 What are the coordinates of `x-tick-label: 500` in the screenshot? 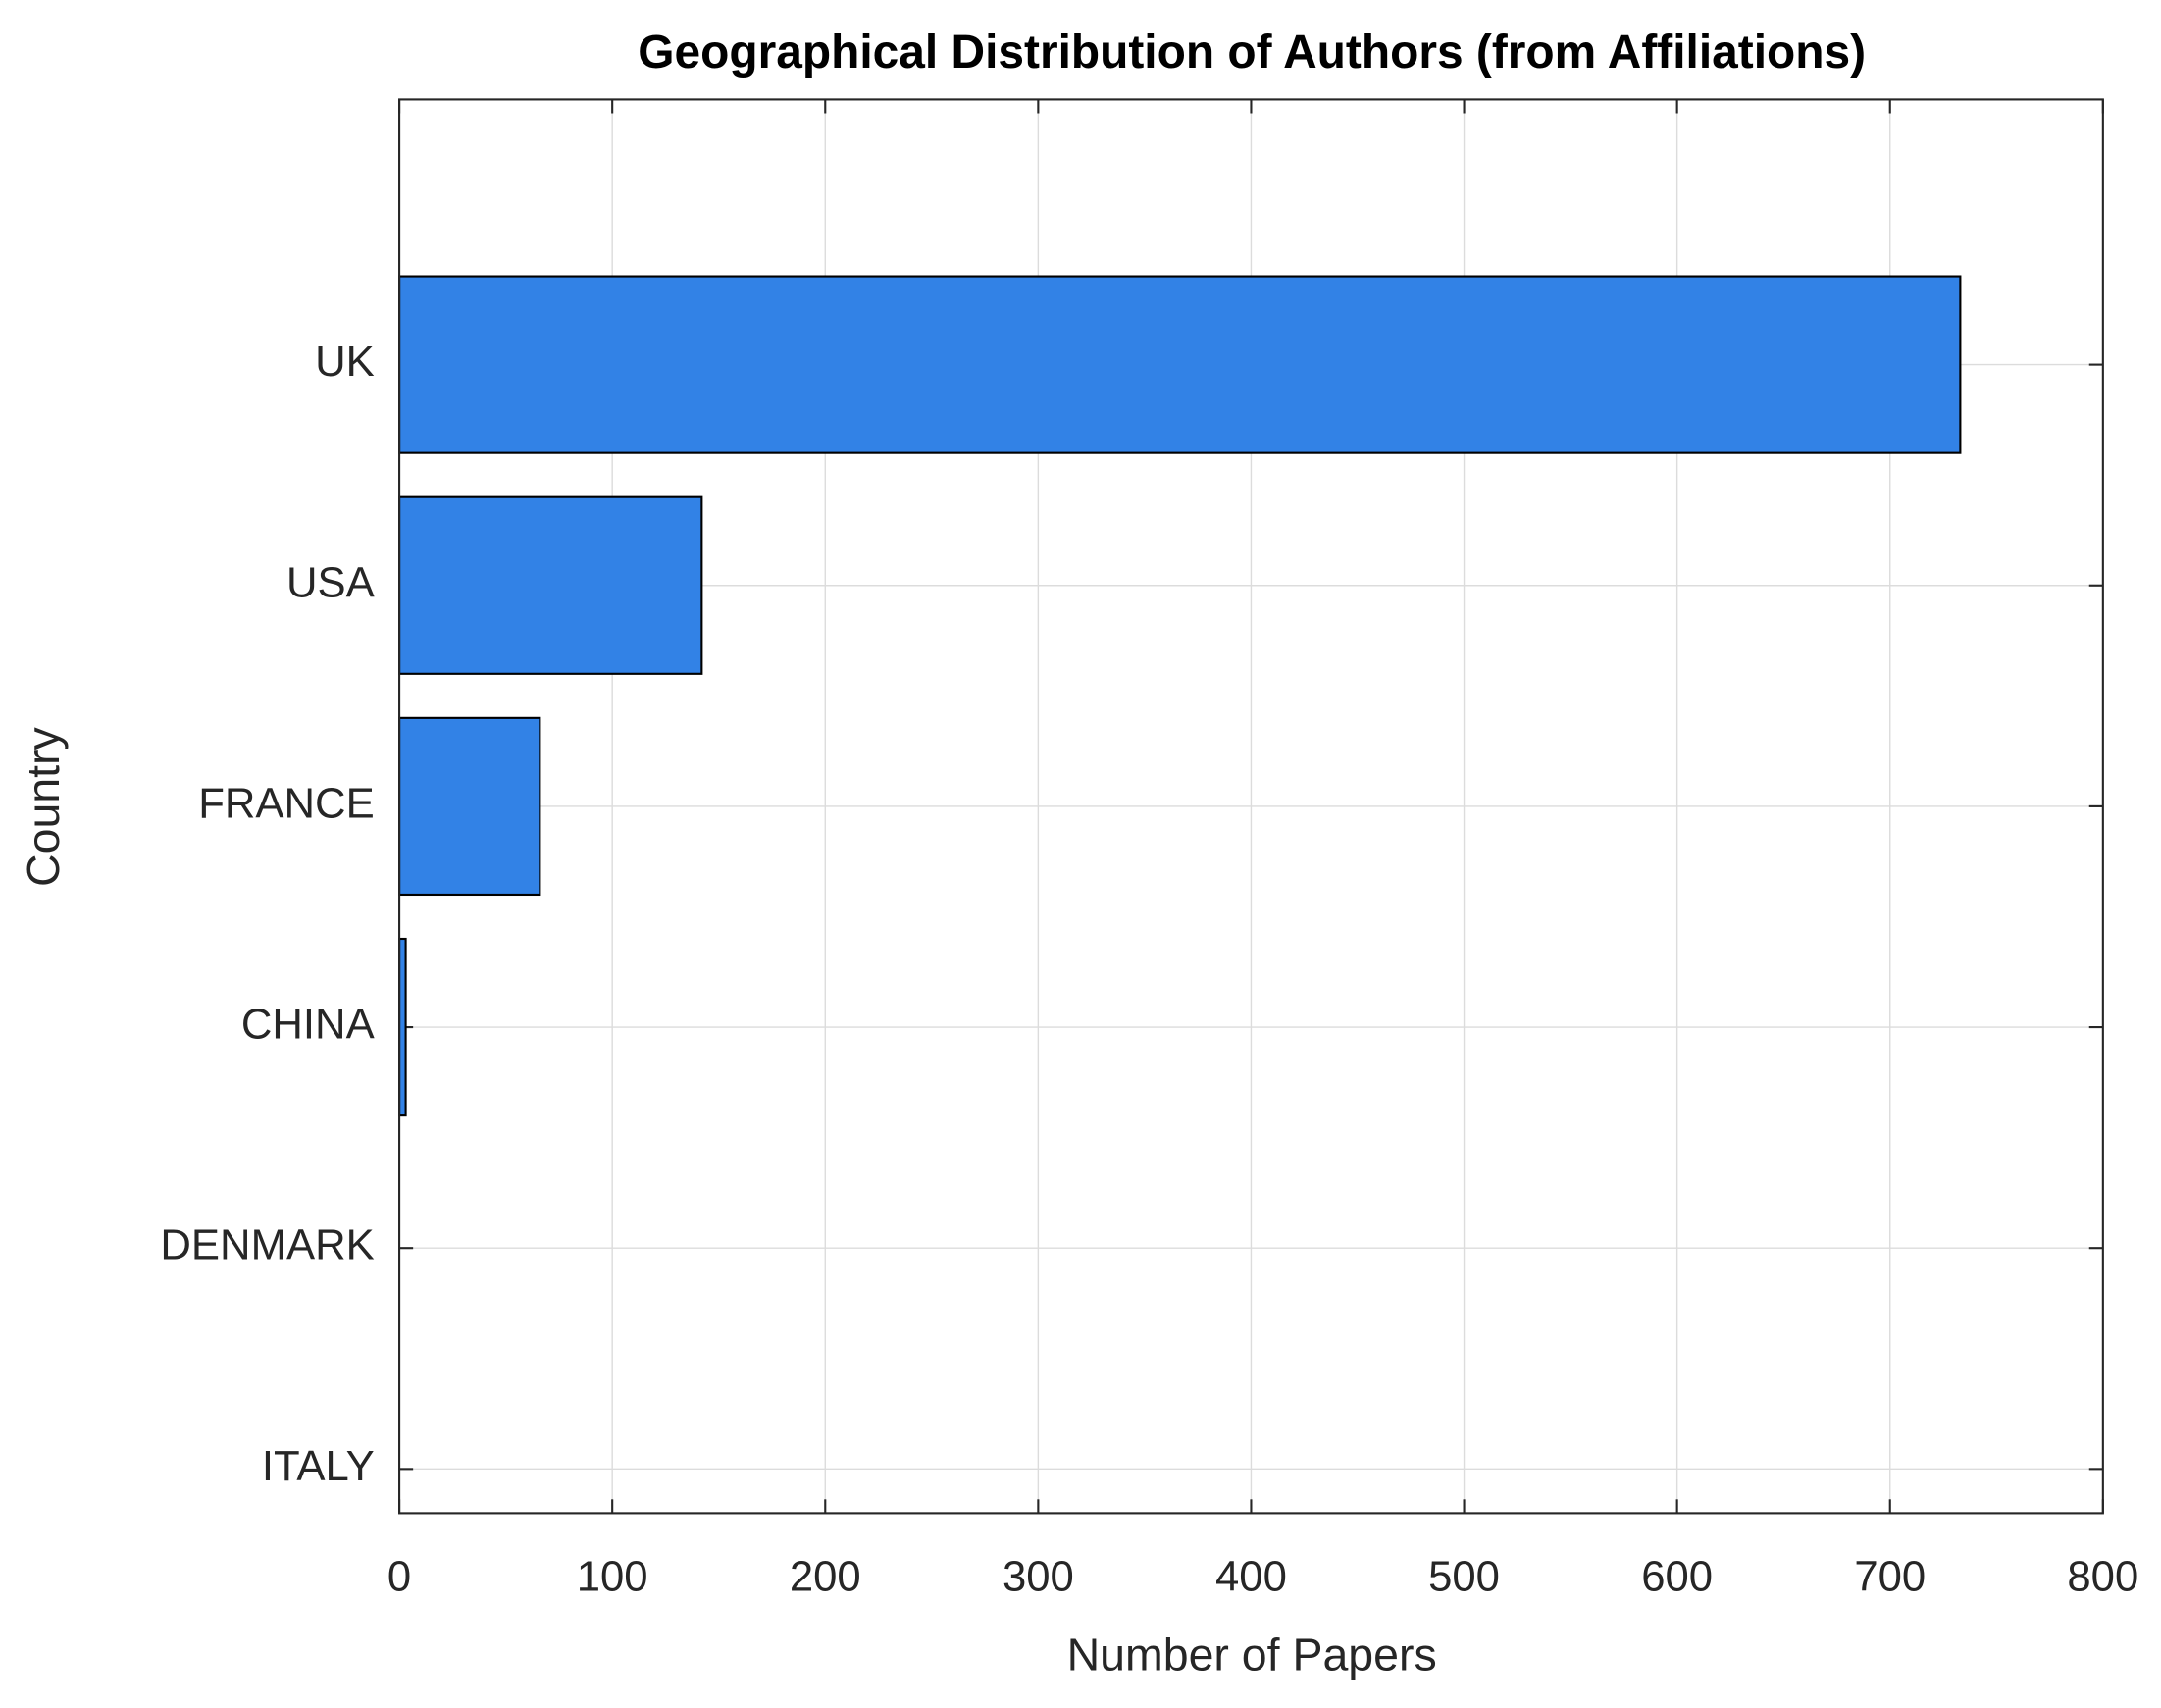 It's located at (1464, 1577).